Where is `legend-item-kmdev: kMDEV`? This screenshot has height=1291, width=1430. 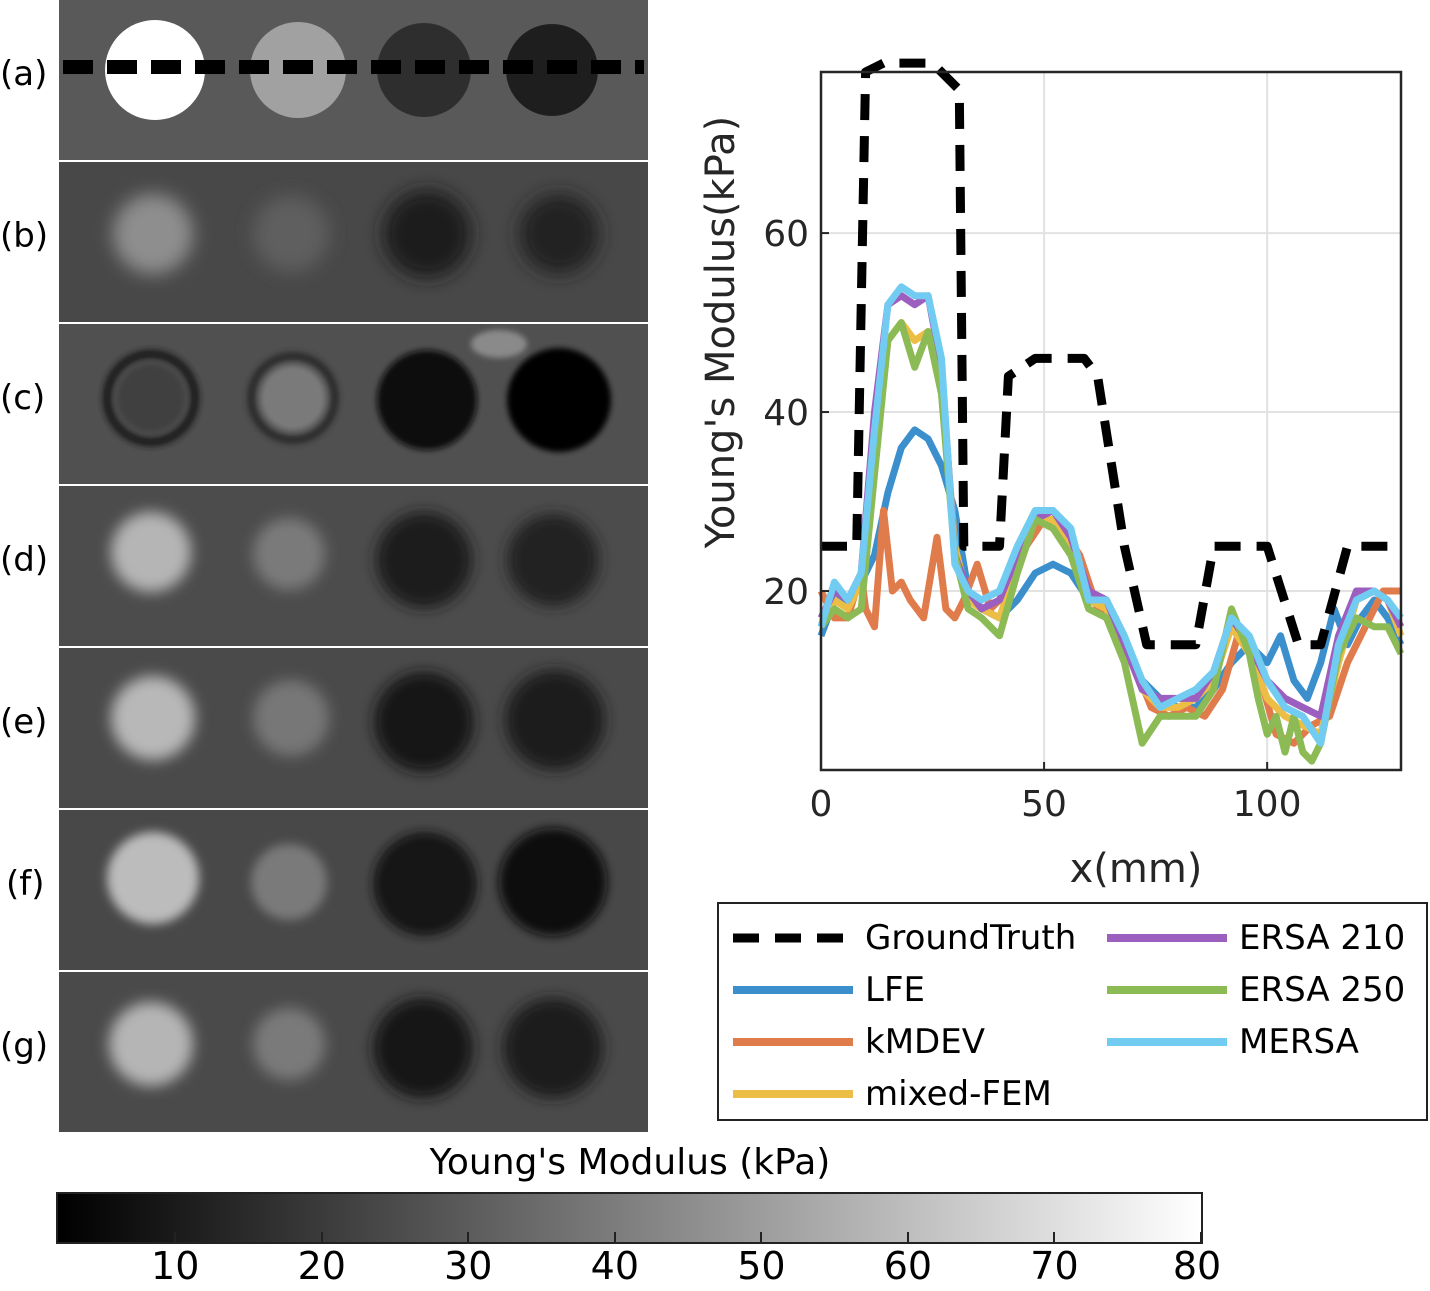 legend-item-kmdev: kMDEV is located at coordinates (858, 1042).